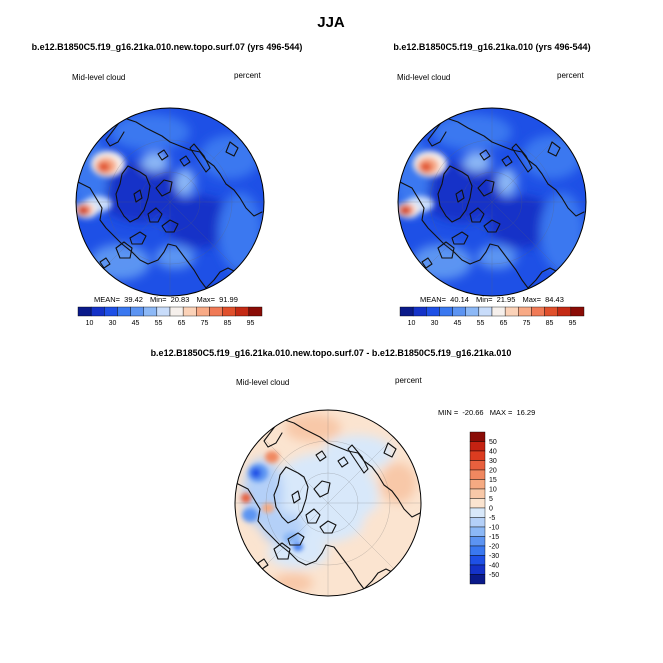  I want to click on panel-2-min-value: 21.95, so click(506, 299).